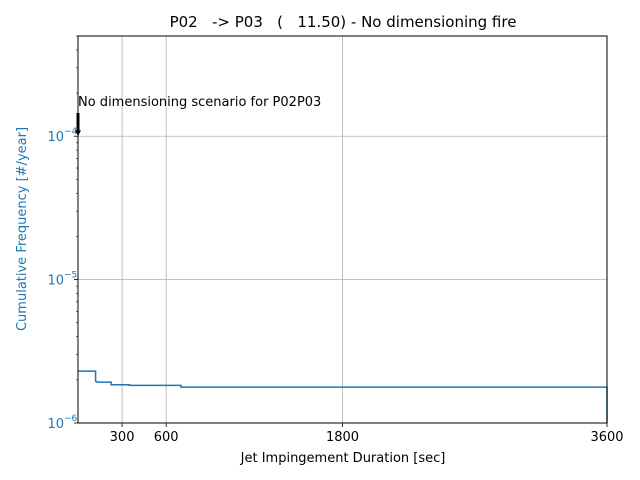  What do you see at coordinates (70, 276) in the screenshot?
I see `y-tick-exponent: −5` at bounding box center [70, 276].